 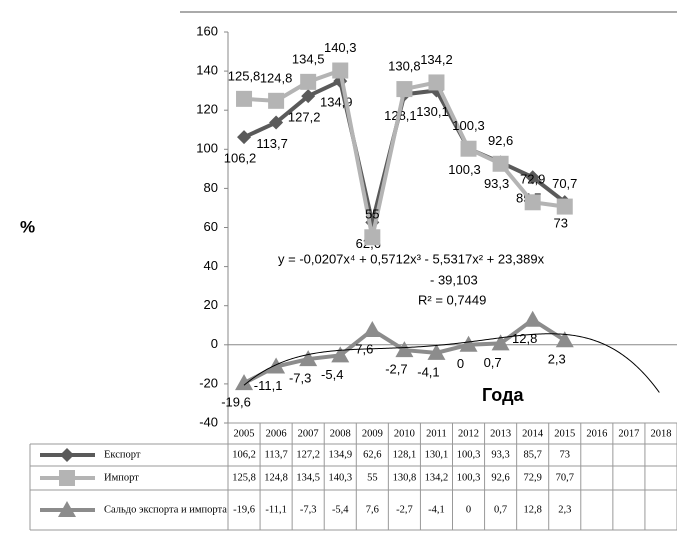 What do you see at coordinates (268, 385) in the screenshot?
I see `data-label: -11,1` at bounding box center [268, 385].